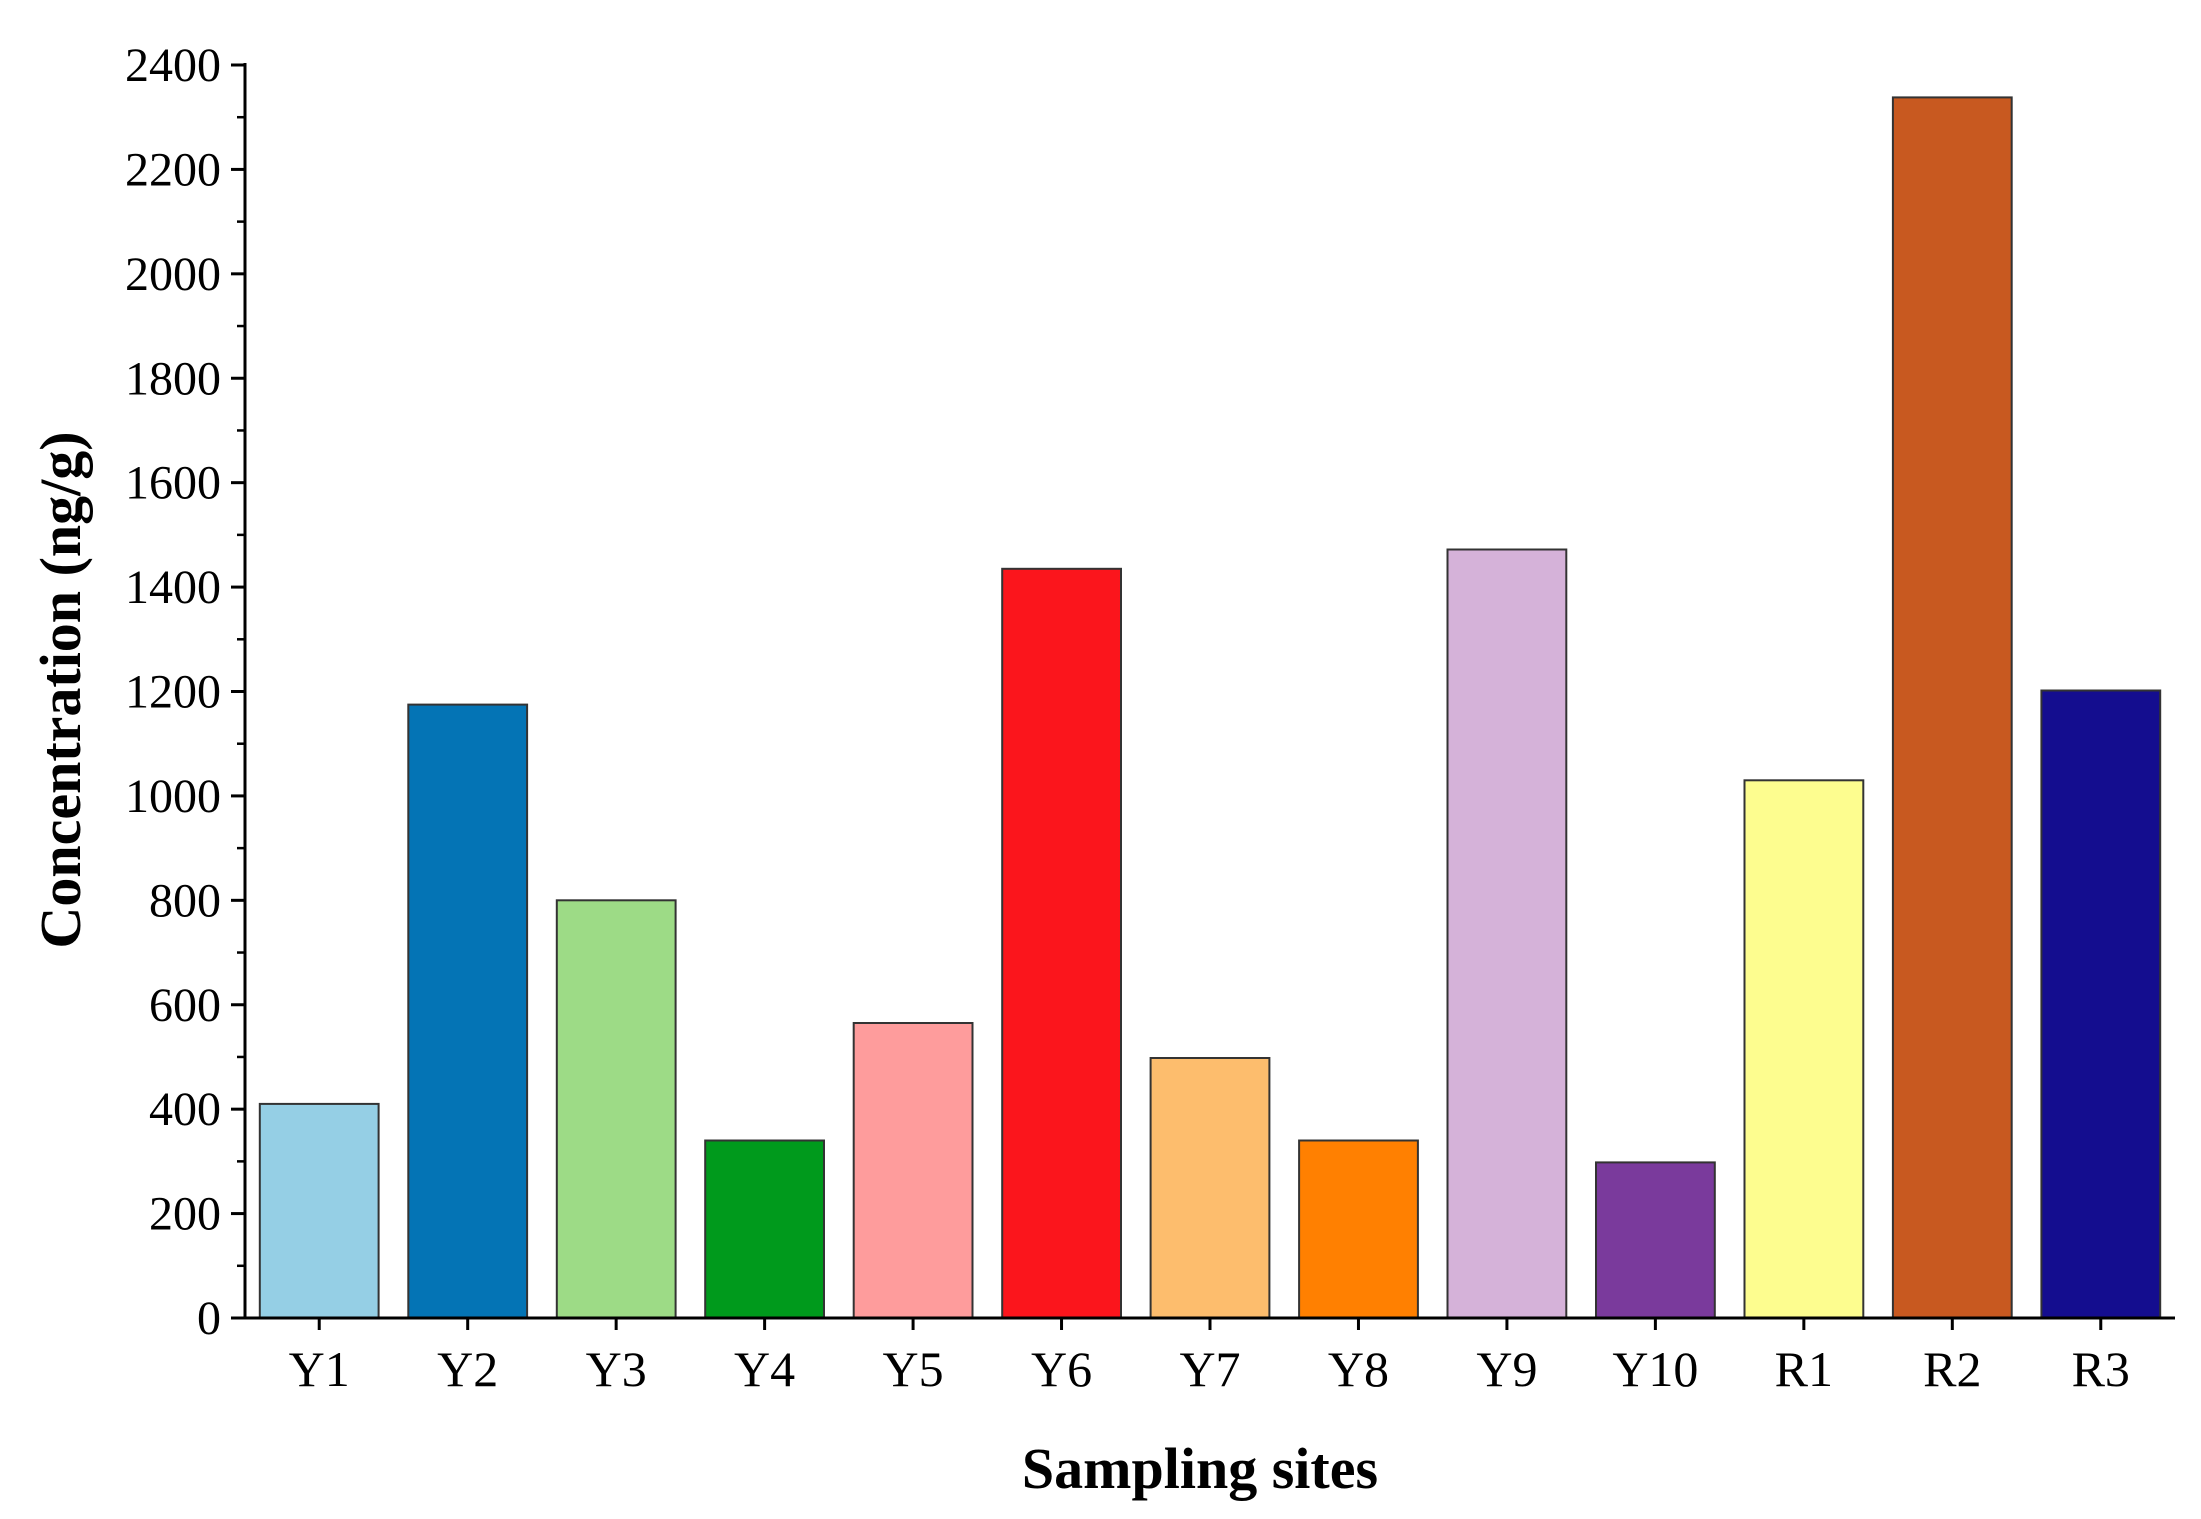 The width and height of the screenshot is (2201, 1519). Describe the element at coordinates (1655, 1369) in the screenshot. I see `x-tick-label-y10: Y10` at that location.